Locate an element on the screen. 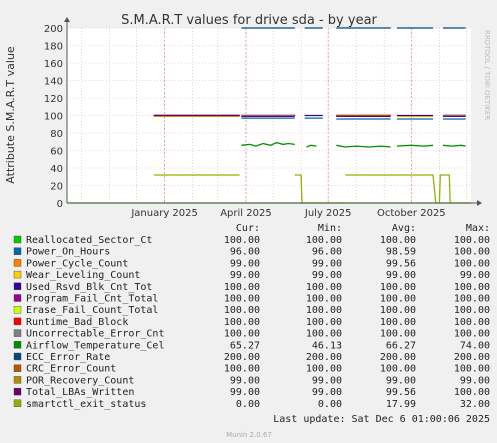  chart-title: S.M.A.R.T values for drive sda - by year is located at coordinates (249, 20).